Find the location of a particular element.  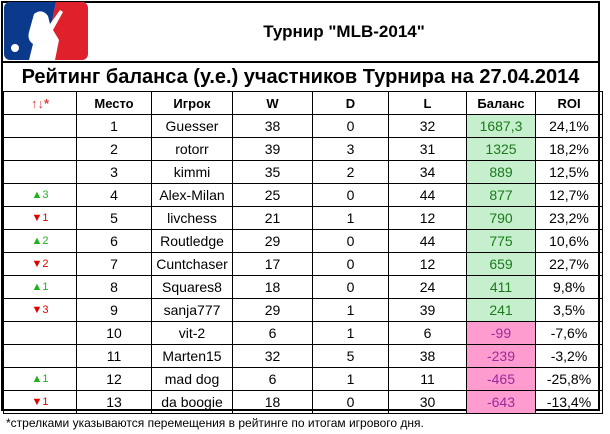

table-row: 2 rotorr 39 3 31 1325 18,2% is located at coordinates (303, 149).